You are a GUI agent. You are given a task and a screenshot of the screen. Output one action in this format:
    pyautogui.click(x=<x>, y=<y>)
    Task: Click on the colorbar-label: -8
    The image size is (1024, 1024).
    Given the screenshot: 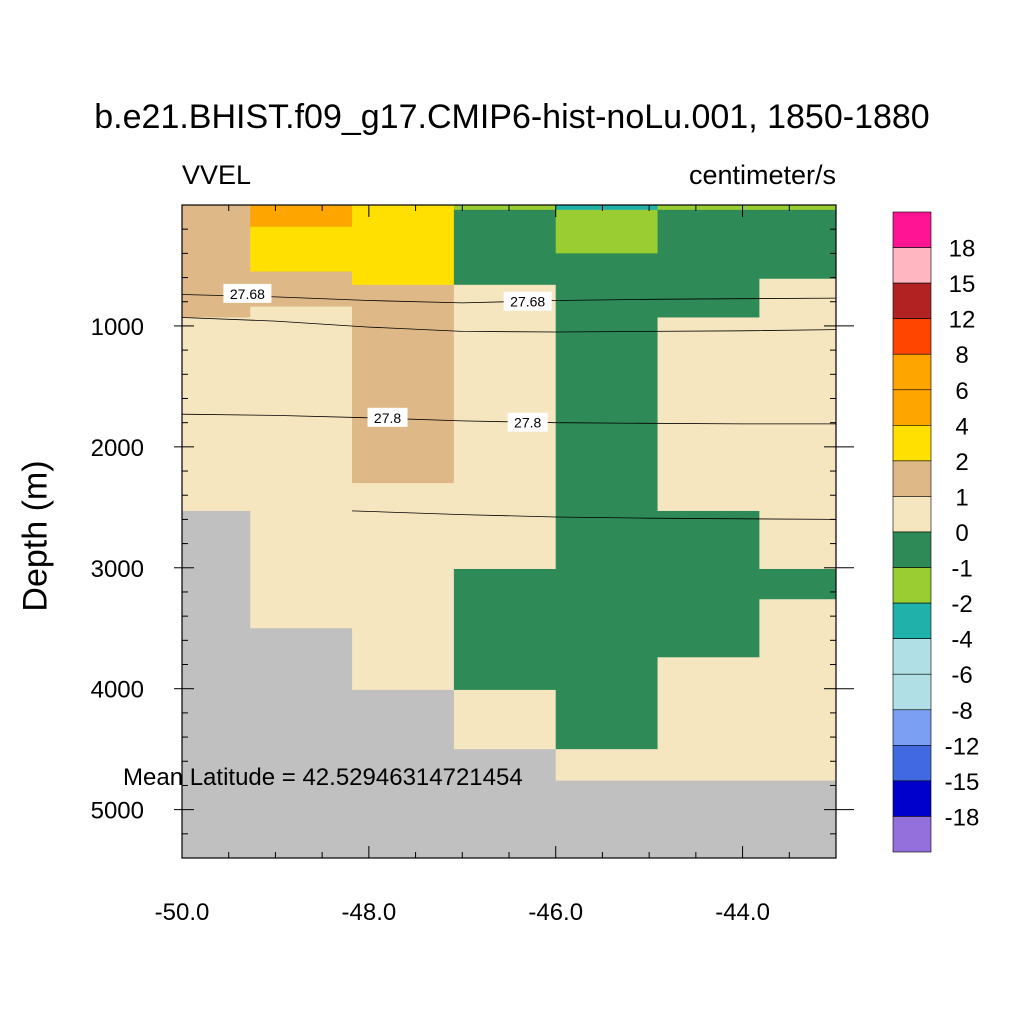 What is the action you would take?
    pyautogui.click(x=961, y=711)
    